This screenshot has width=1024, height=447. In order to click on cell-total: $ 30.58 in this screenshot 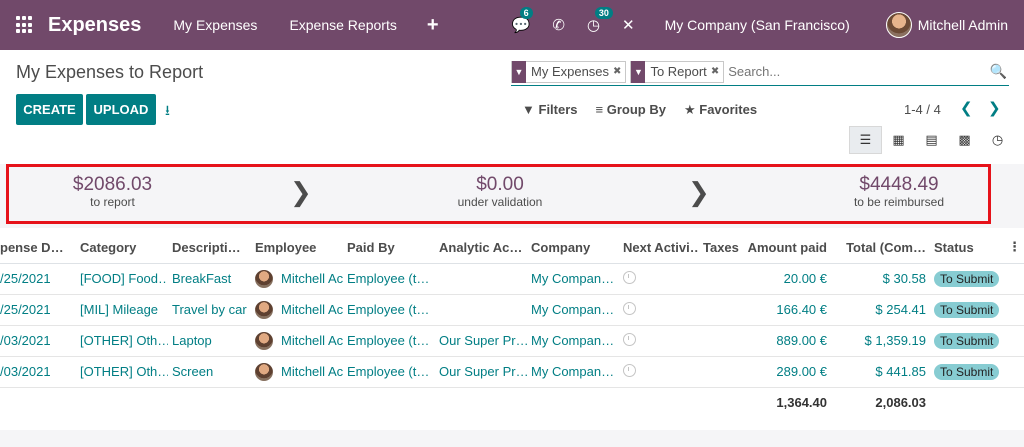, I will do `click(880, 279)`.